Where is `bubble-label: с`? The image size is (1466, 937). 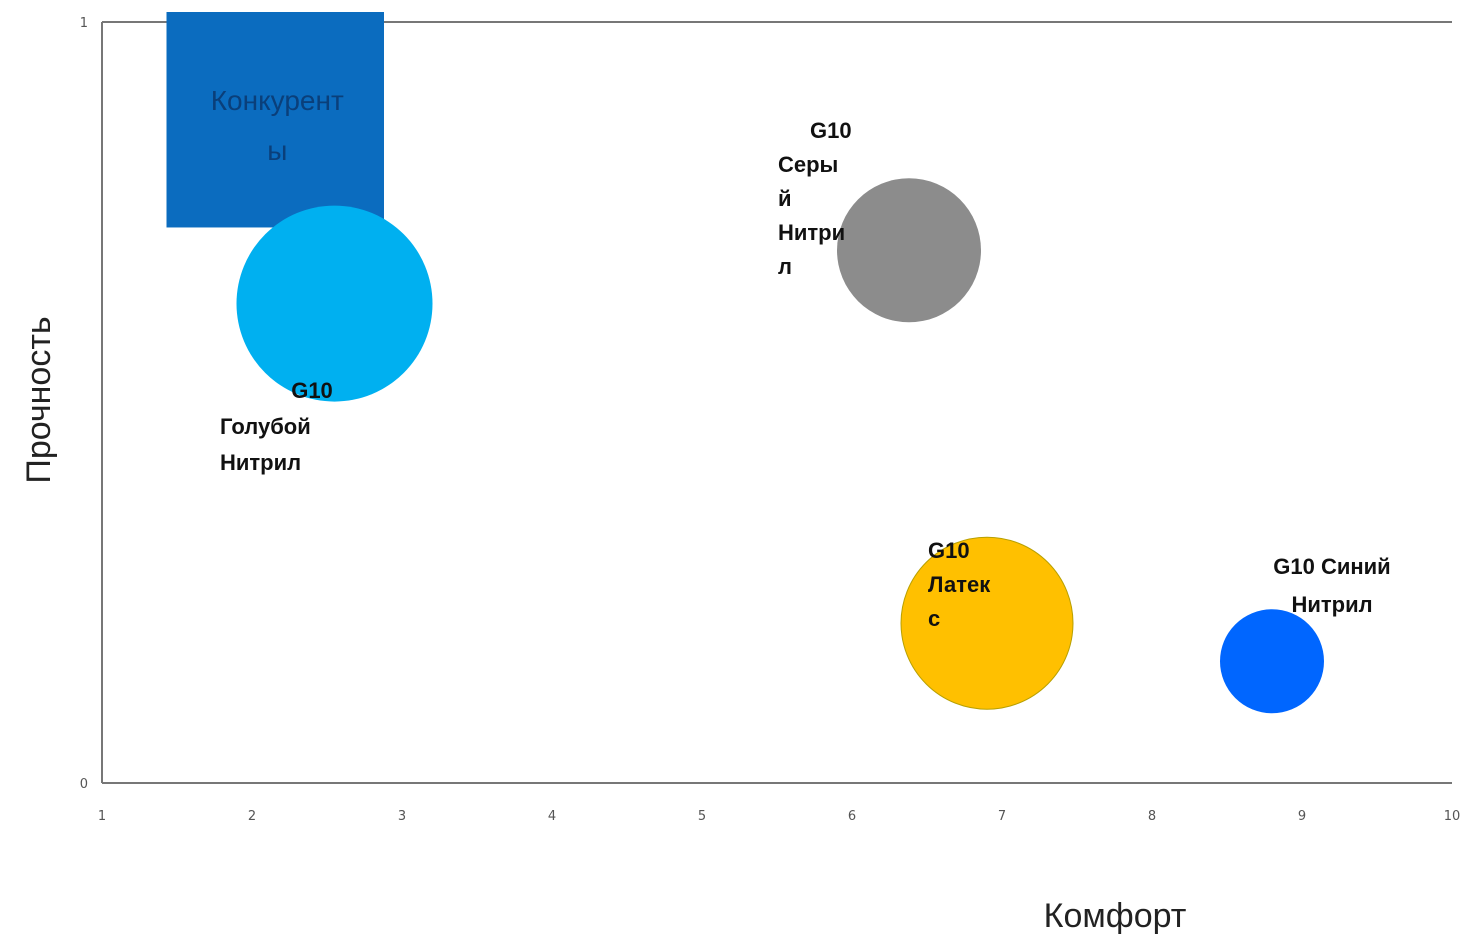
bubble-label: с is located at coordinates (934, 618).